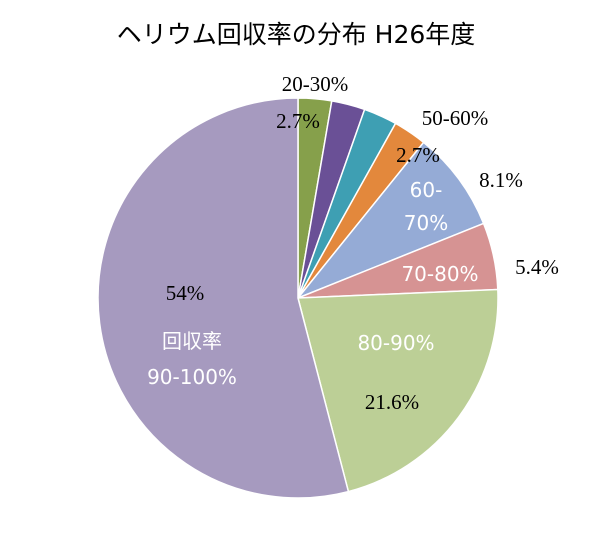 This screenshot has height=549, width=594. Describe the element at coordinates (537, 267) in the screenshot. I see `slice-value-70-80: 5.4%` at that location.